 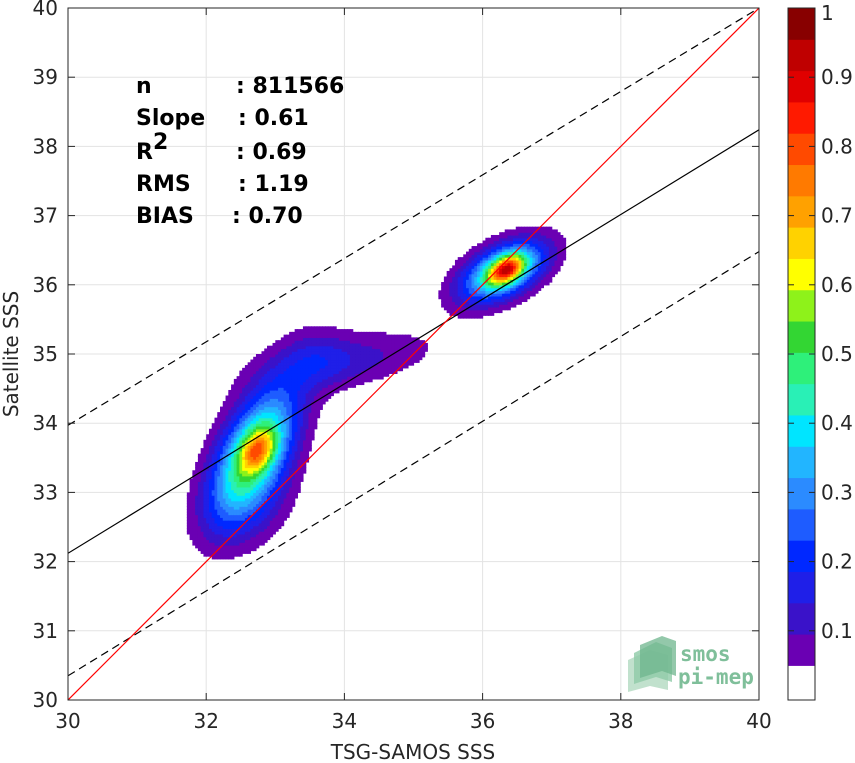 What do you see at coordinates (290, 86) in the screenshot?
I see `stat-value: : 811566` at bounding box center [290, 86].